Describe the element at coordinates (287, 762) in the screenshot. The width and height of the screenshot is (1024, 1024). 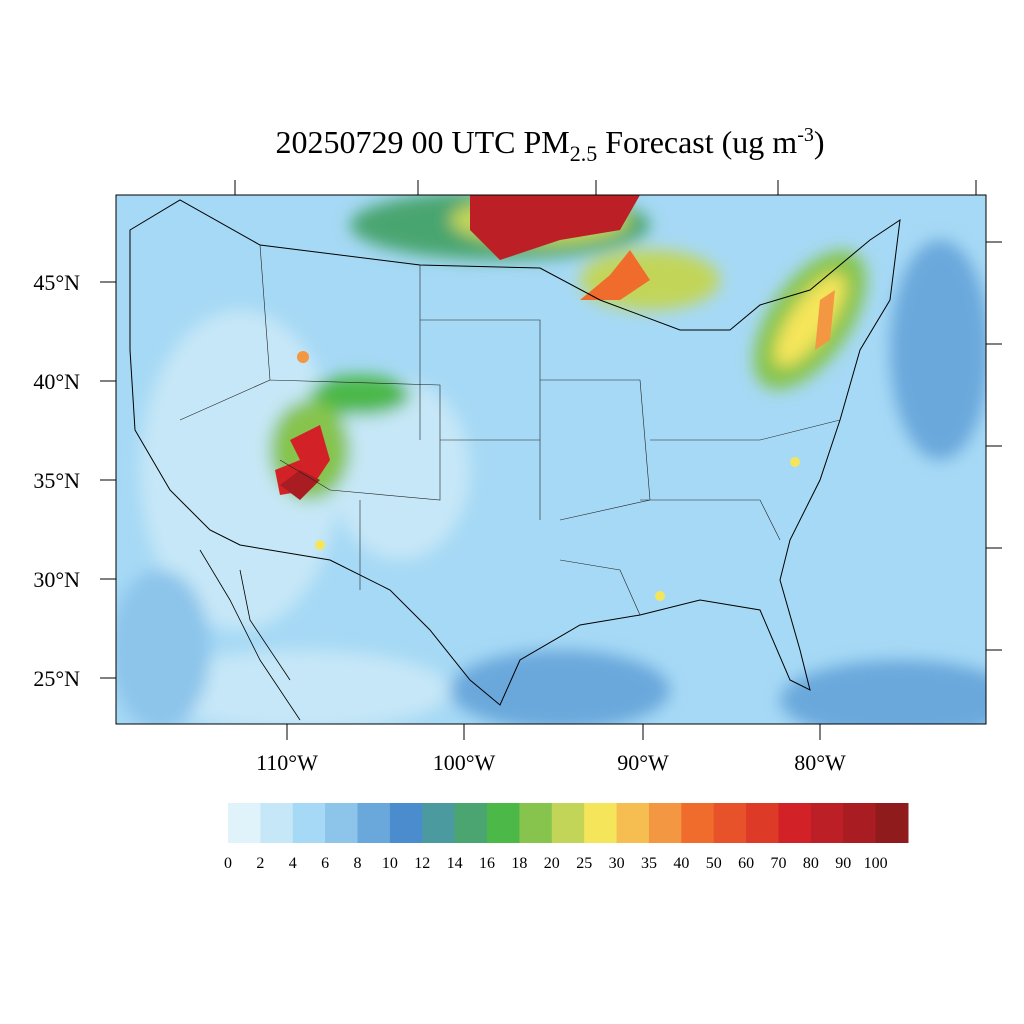
I see `lon-label: 110°W` at that location.